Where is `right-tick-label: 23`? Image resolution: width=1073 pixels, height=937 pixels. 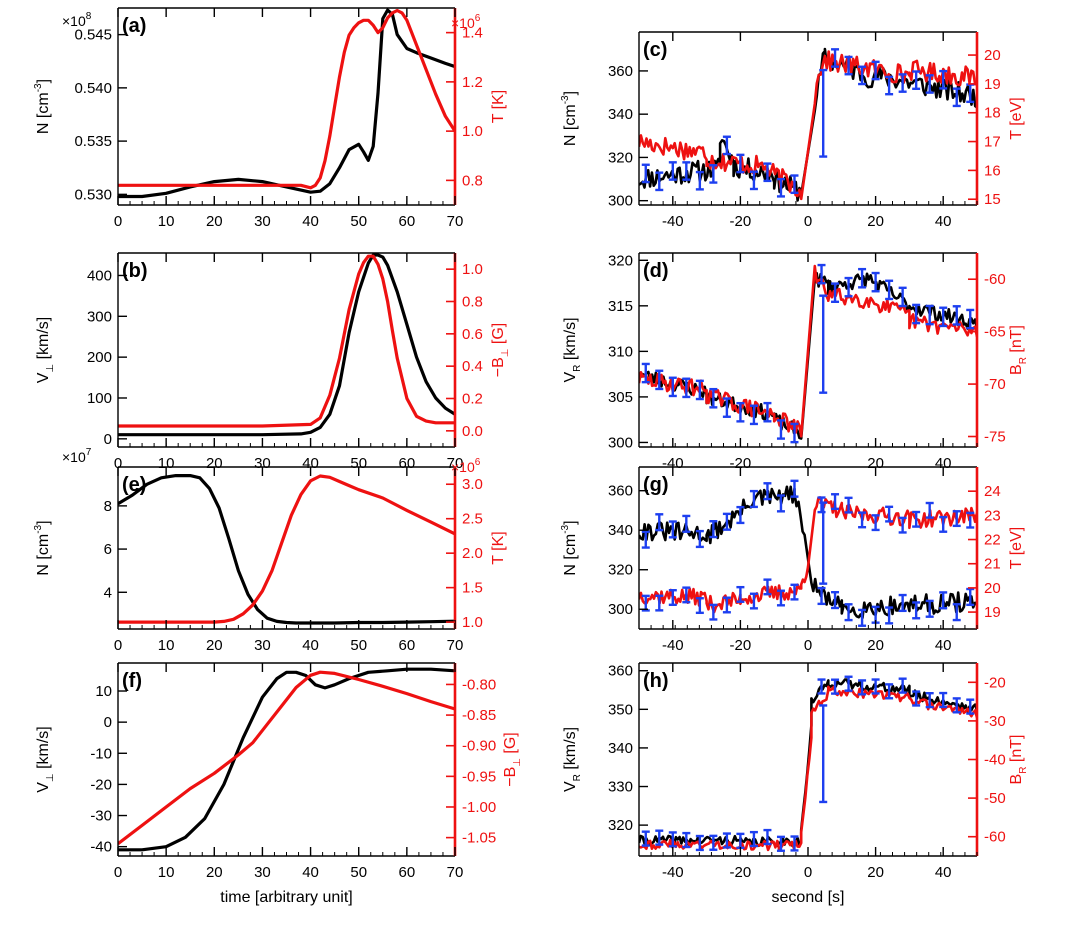 right-tick-label: 23 is located at coordinates (992, 515).